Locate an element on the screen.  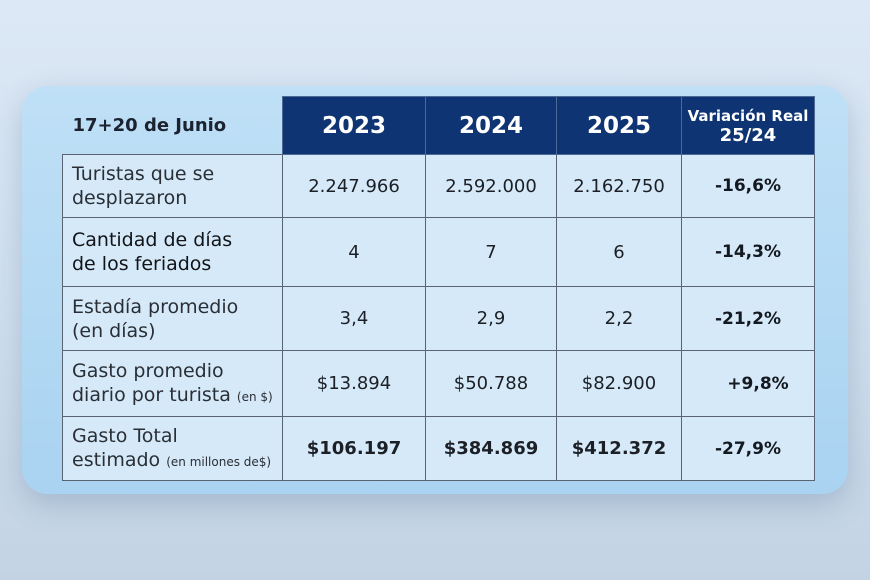
value-2025: 6 is located at coordinates (619, 252).